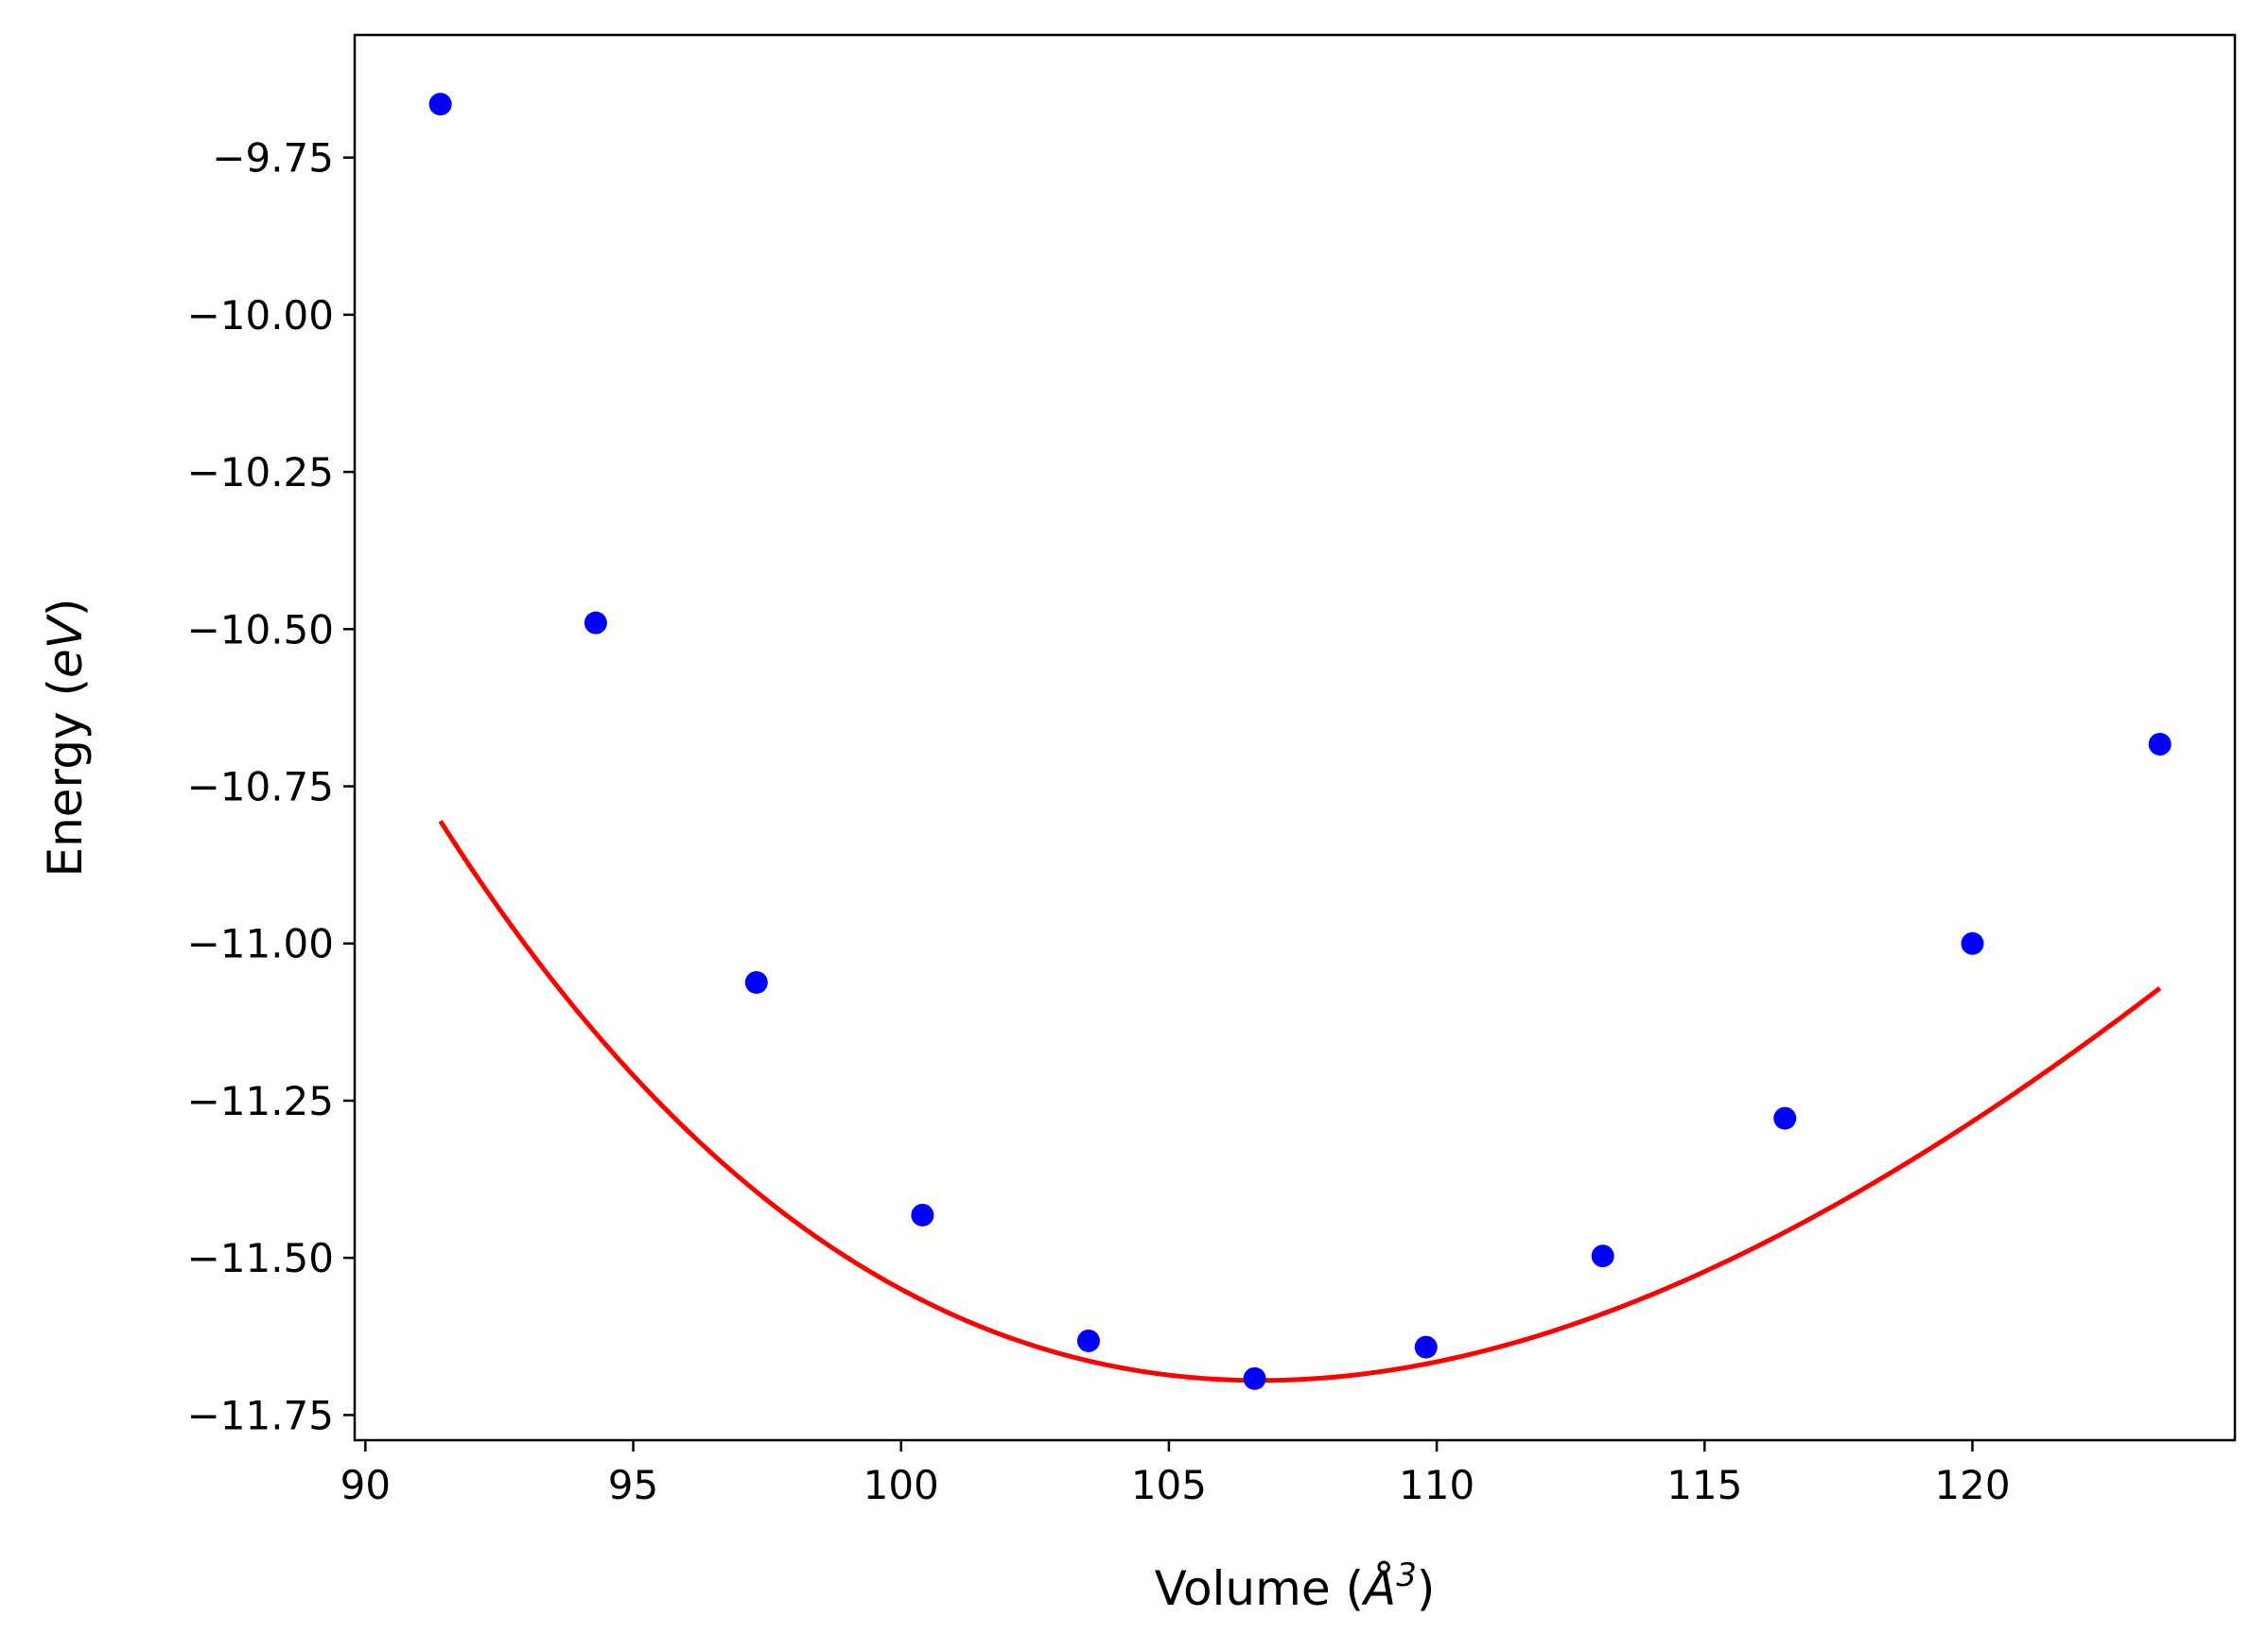 Image resolution: width=2268 pixels, height=1652 pixels. I want to click on x-axis-label: Volume (Å3), so click(1295, 1586).